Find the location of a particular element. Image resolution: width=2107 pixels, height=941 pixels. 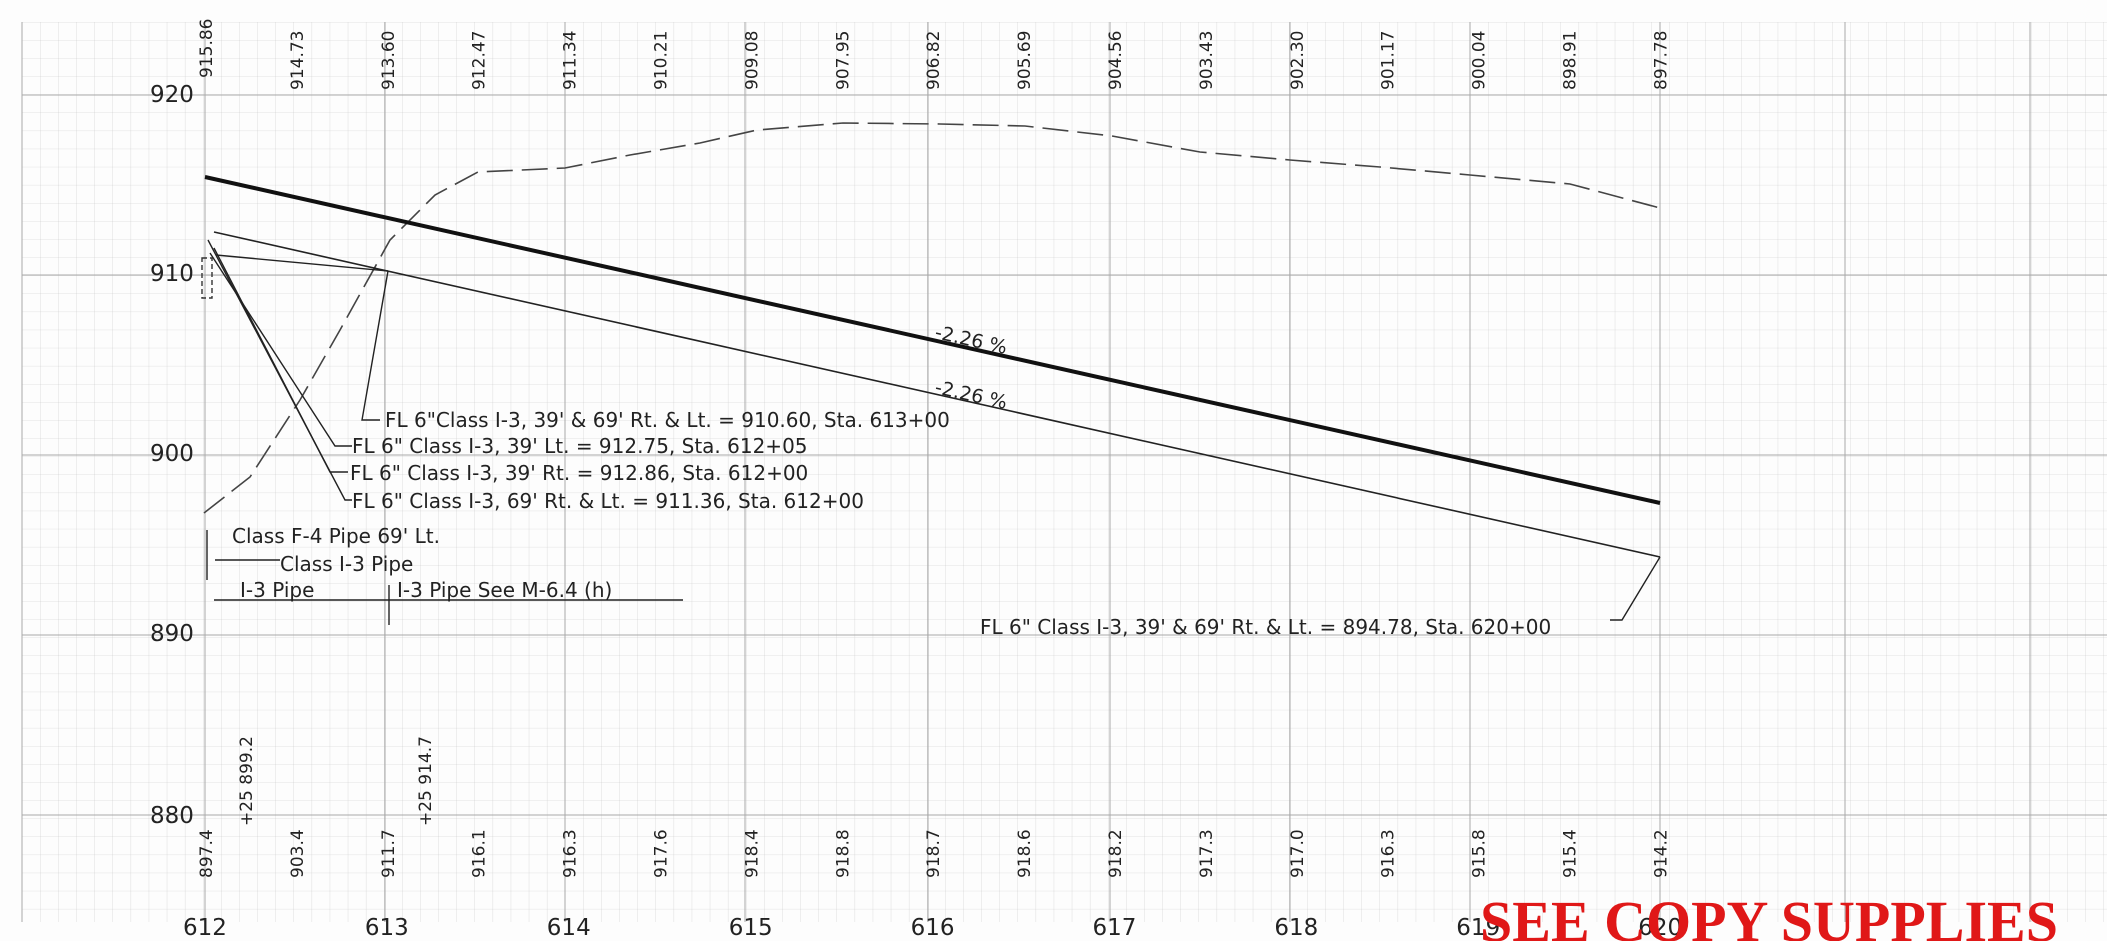

grade-elevation-label: 913.60 is located at coordinates (389, 60).